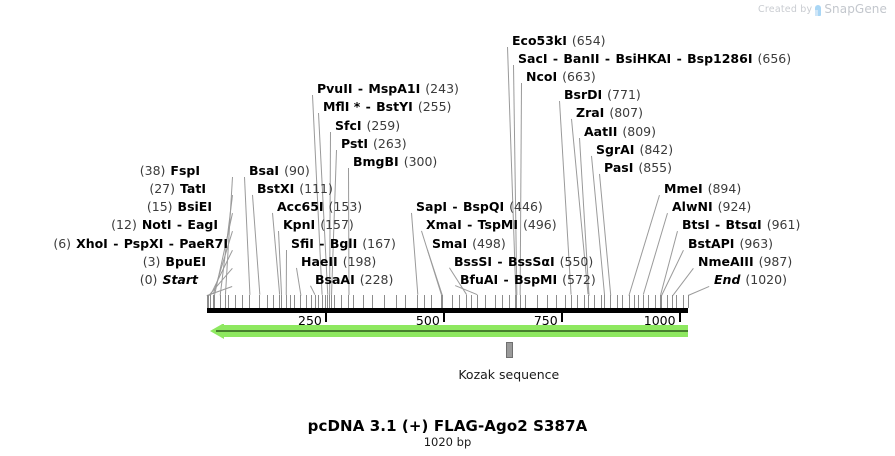  Describe the element at coordinates (300, 207) in the screenshot. I see `enzyme-name: Acc65I` at that location.